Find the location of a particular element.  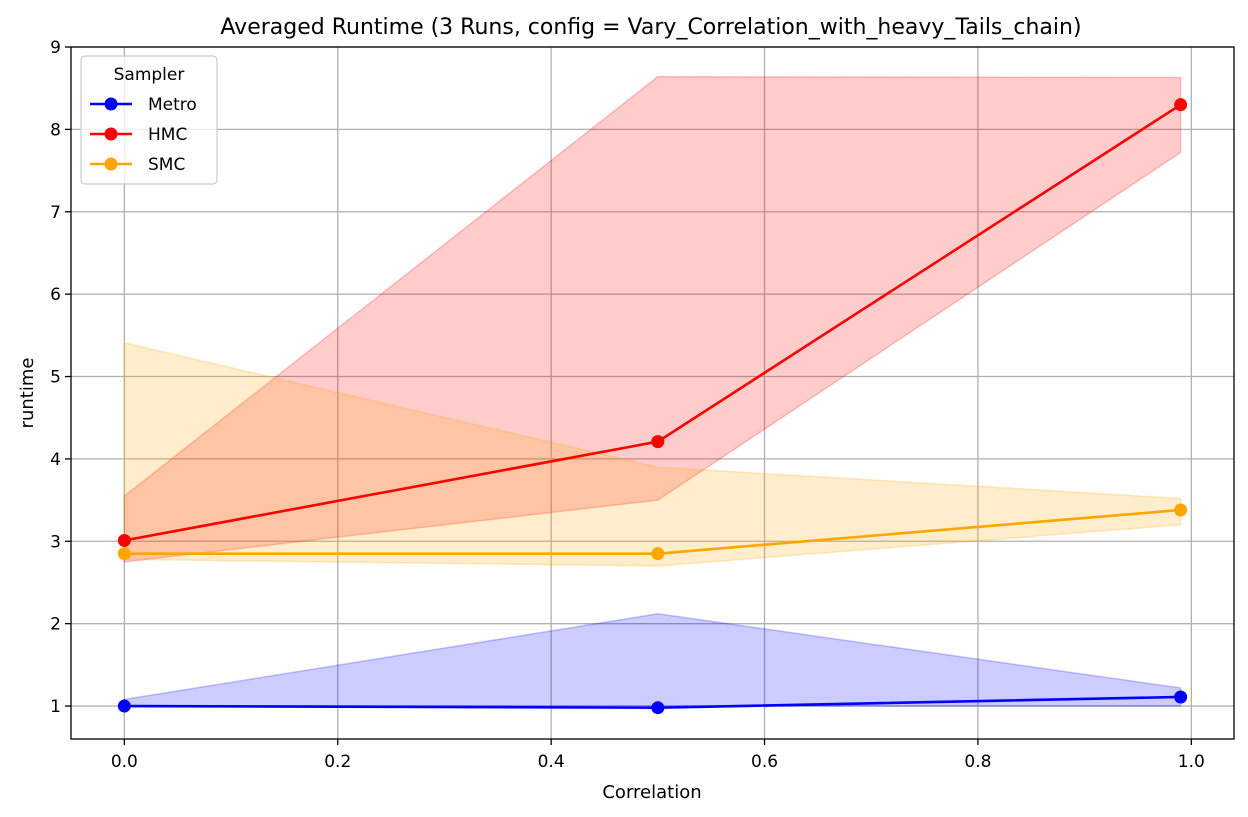

x-axis-ticks: 0.0 0.2 0.4 0.6 0.8 1.0 is located at coordinates (658, 755).